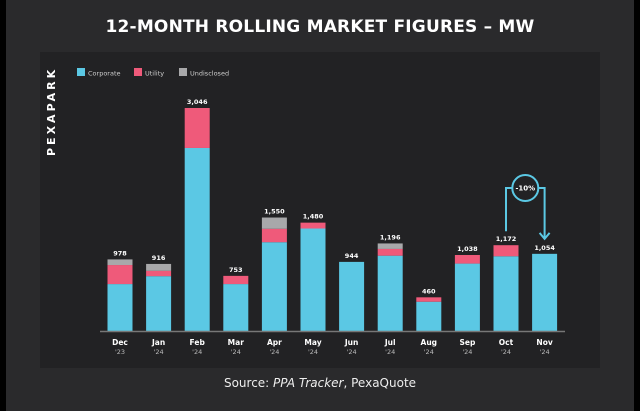 This screenshot has height=411, width=640. Describe the element at coordinates (248, 383) in the screenshot. I see `source-prefix: Source:` at that location.